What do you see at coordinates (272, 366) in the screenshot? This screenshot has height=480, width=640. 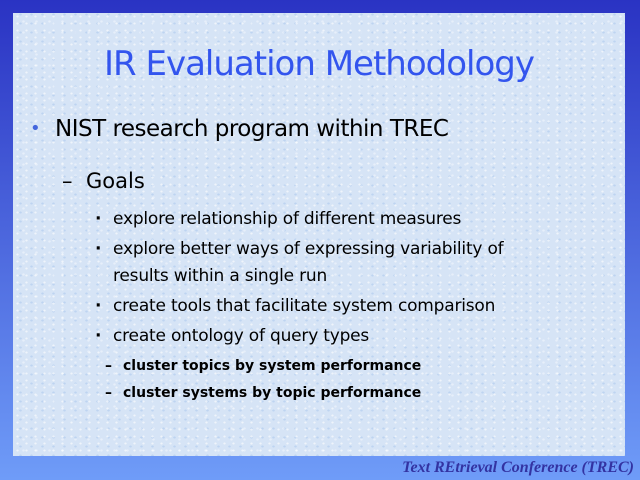 I see `bullet-text: cluster topics by system performance` at bounding box center [272, 366].